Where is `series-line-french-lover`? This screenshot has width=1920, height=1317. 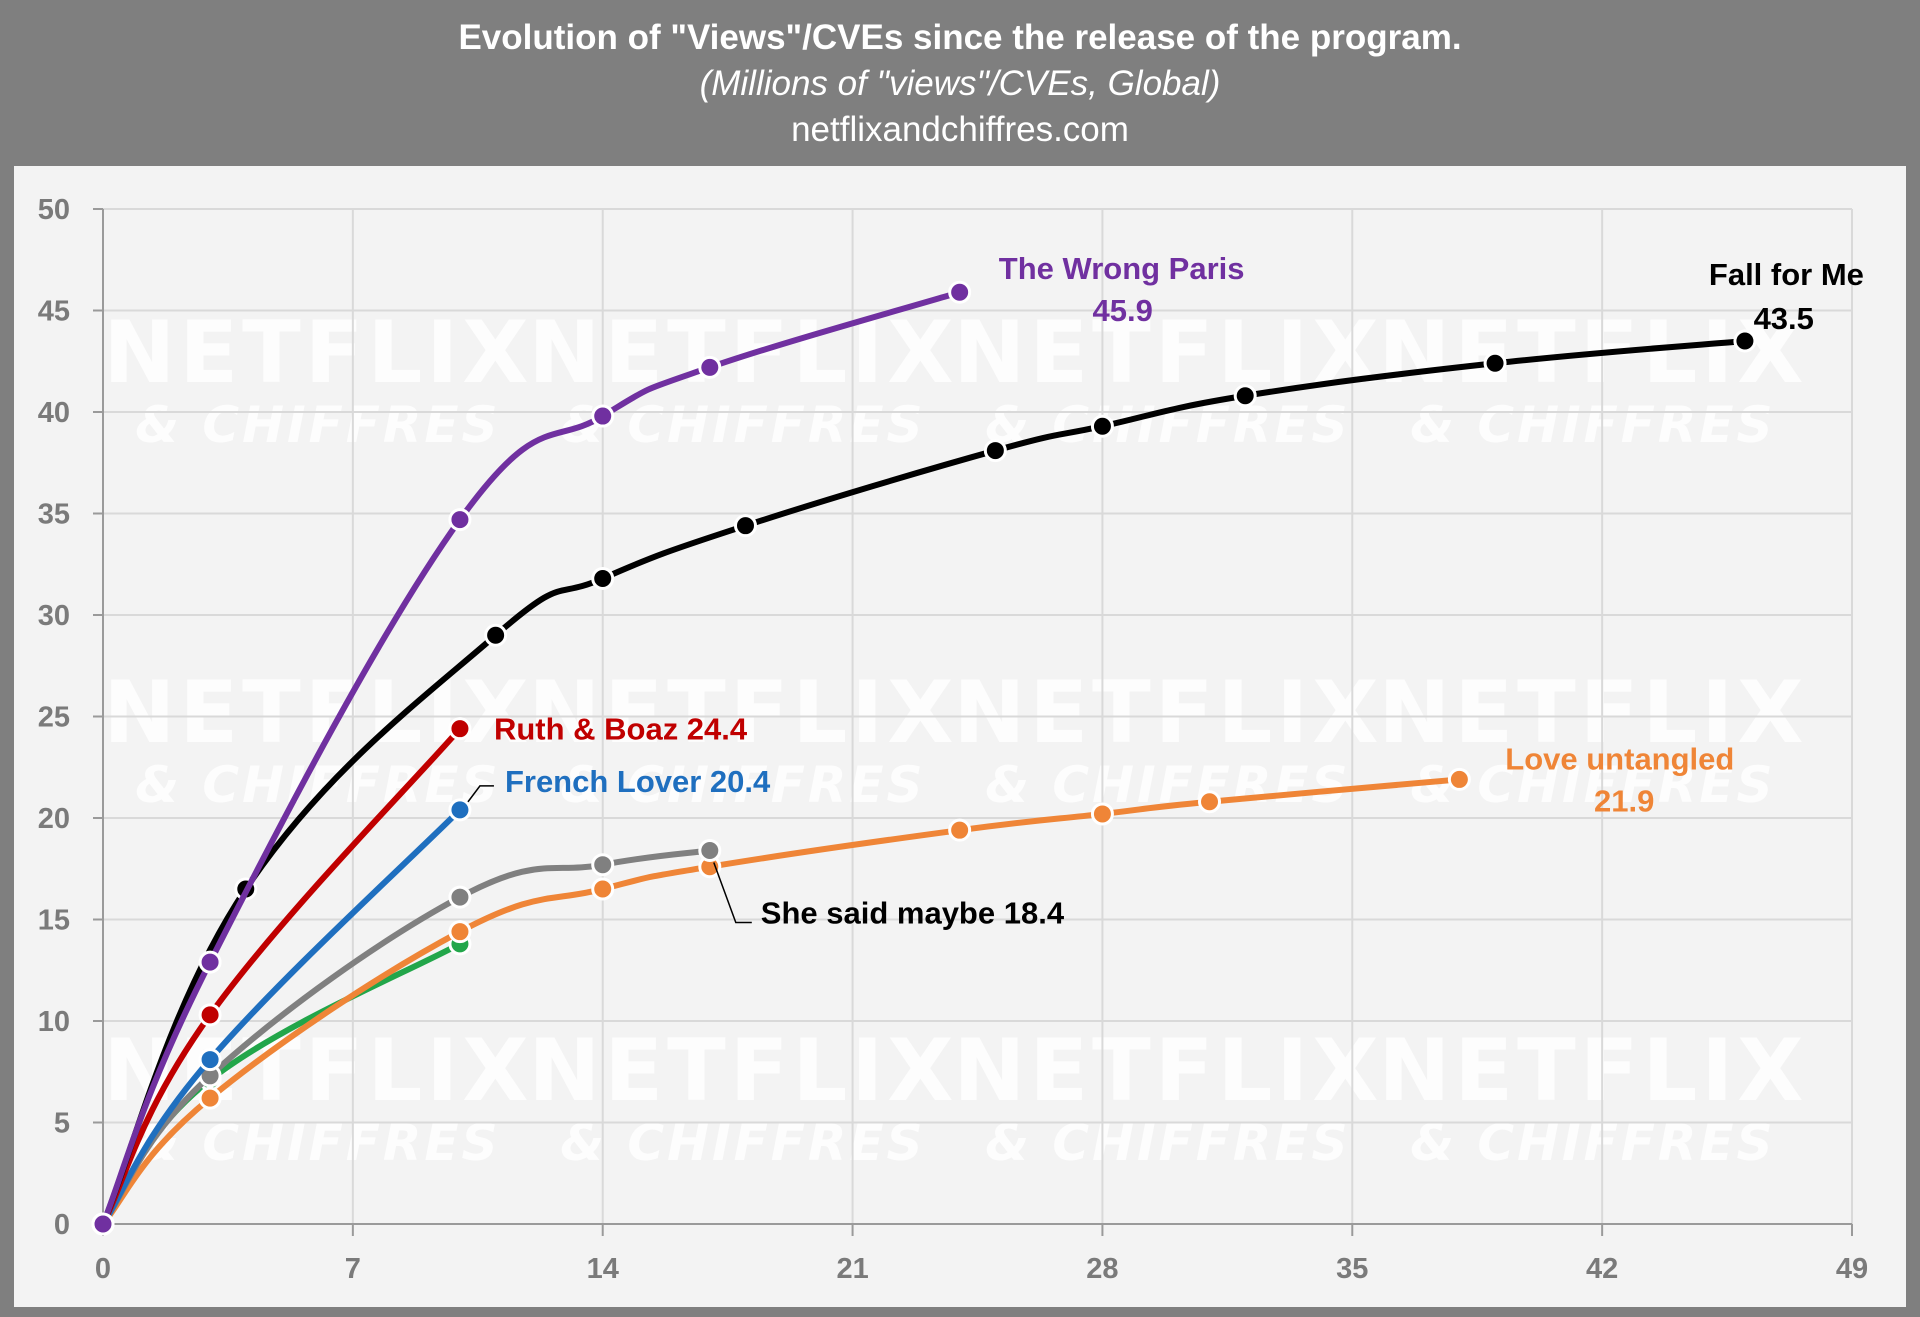
series-line-french-lover is located at coordinates (281, 1016).